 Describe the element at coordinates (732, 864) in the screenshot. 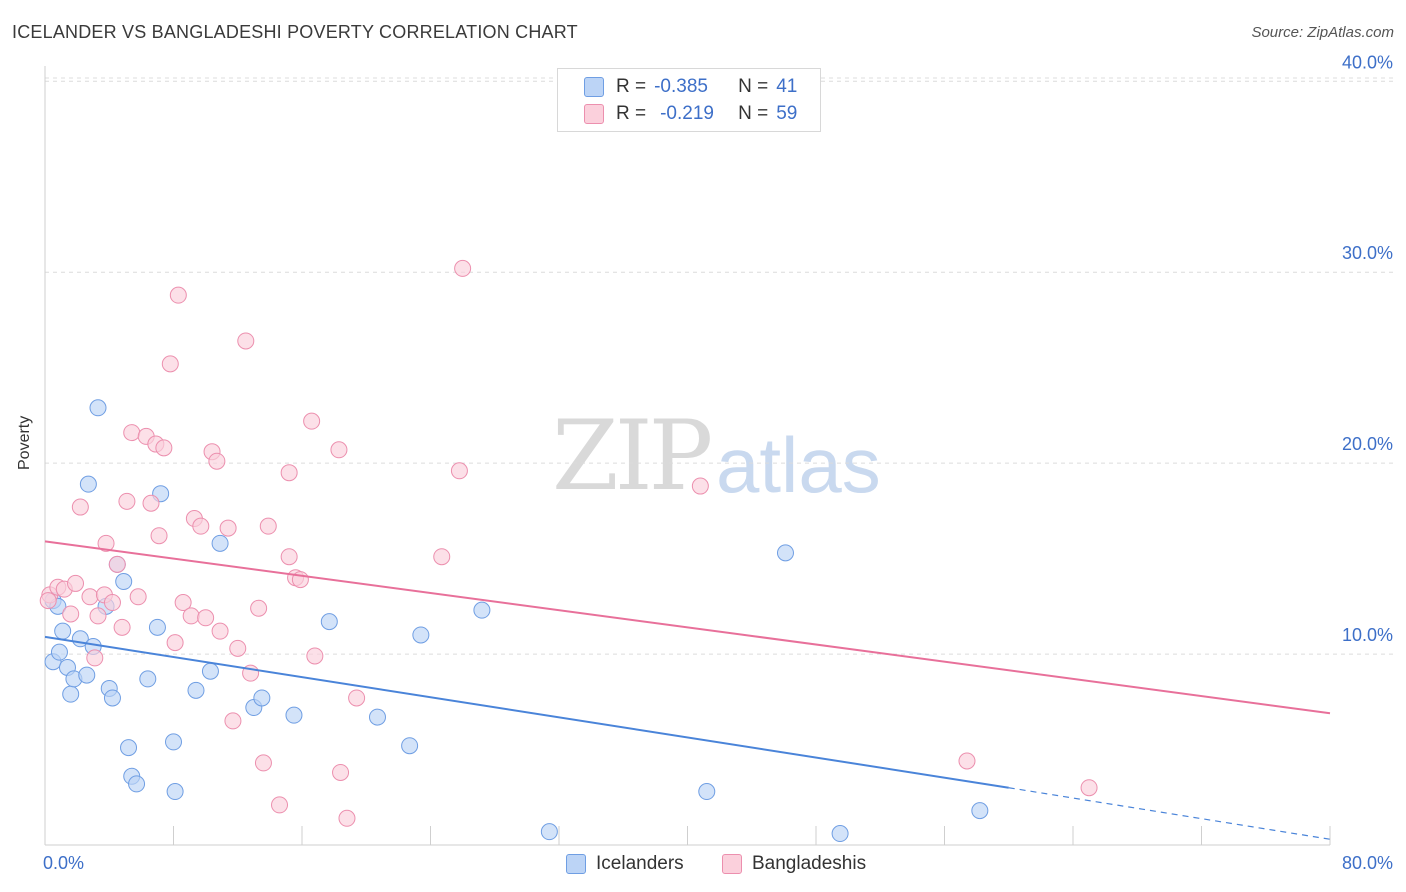

I see `legend-swatch-pink` at that location.